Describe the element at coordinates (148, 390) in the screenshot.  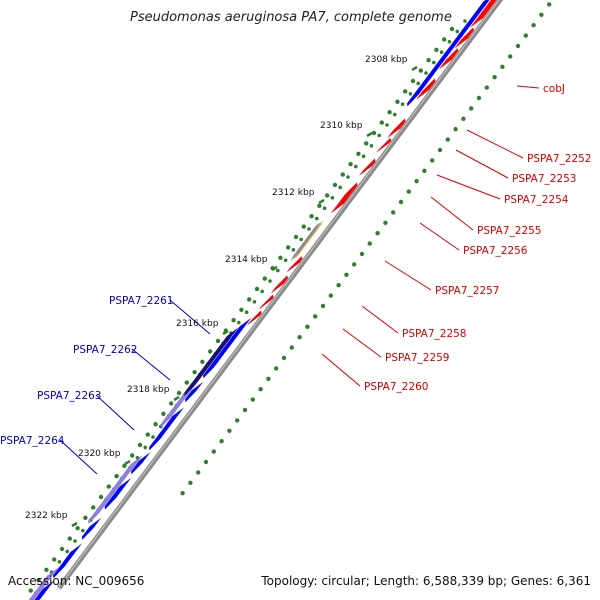
I see `kbp-tick-label: 2318 kbp` at that location.